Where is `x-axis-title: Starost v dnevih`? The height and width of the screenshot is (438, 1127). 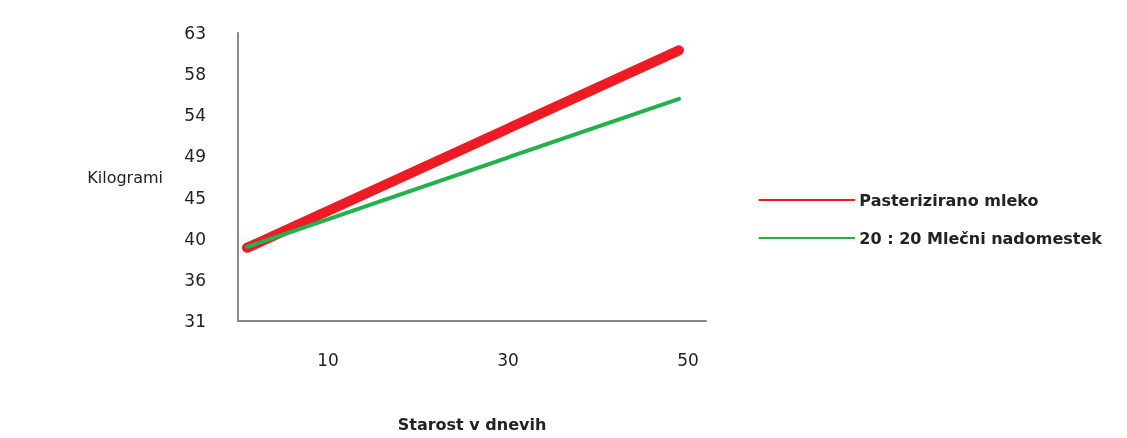 x-axis-title: Starost v dnevih is located at coordinates (472, 424).